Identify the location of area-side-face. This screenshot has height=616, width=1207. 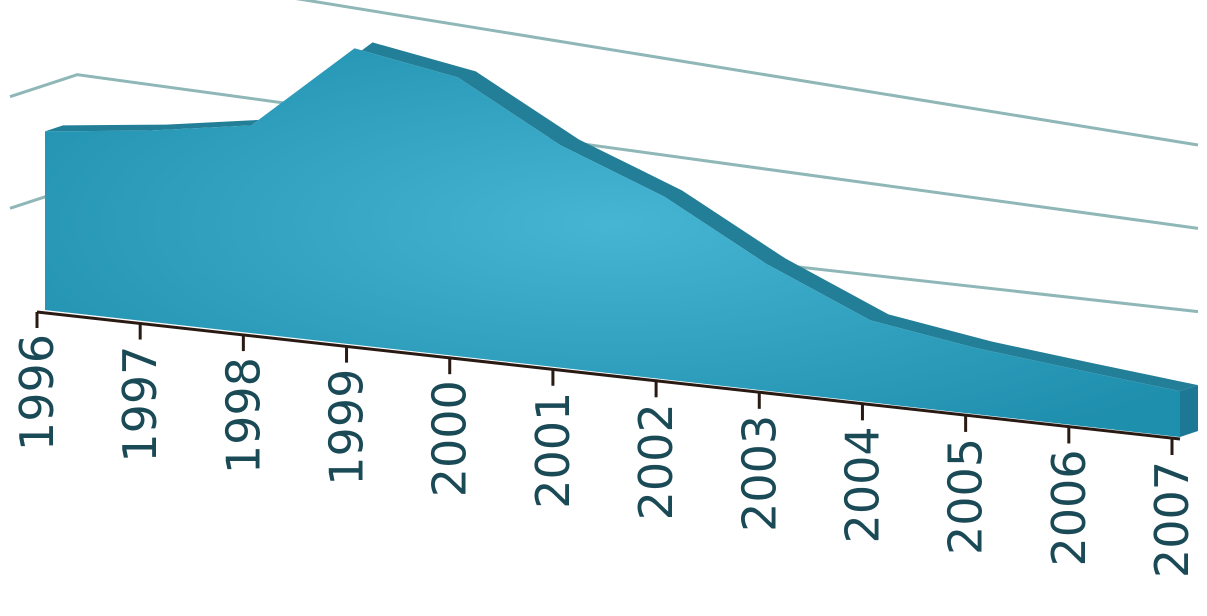
(1189, 411).